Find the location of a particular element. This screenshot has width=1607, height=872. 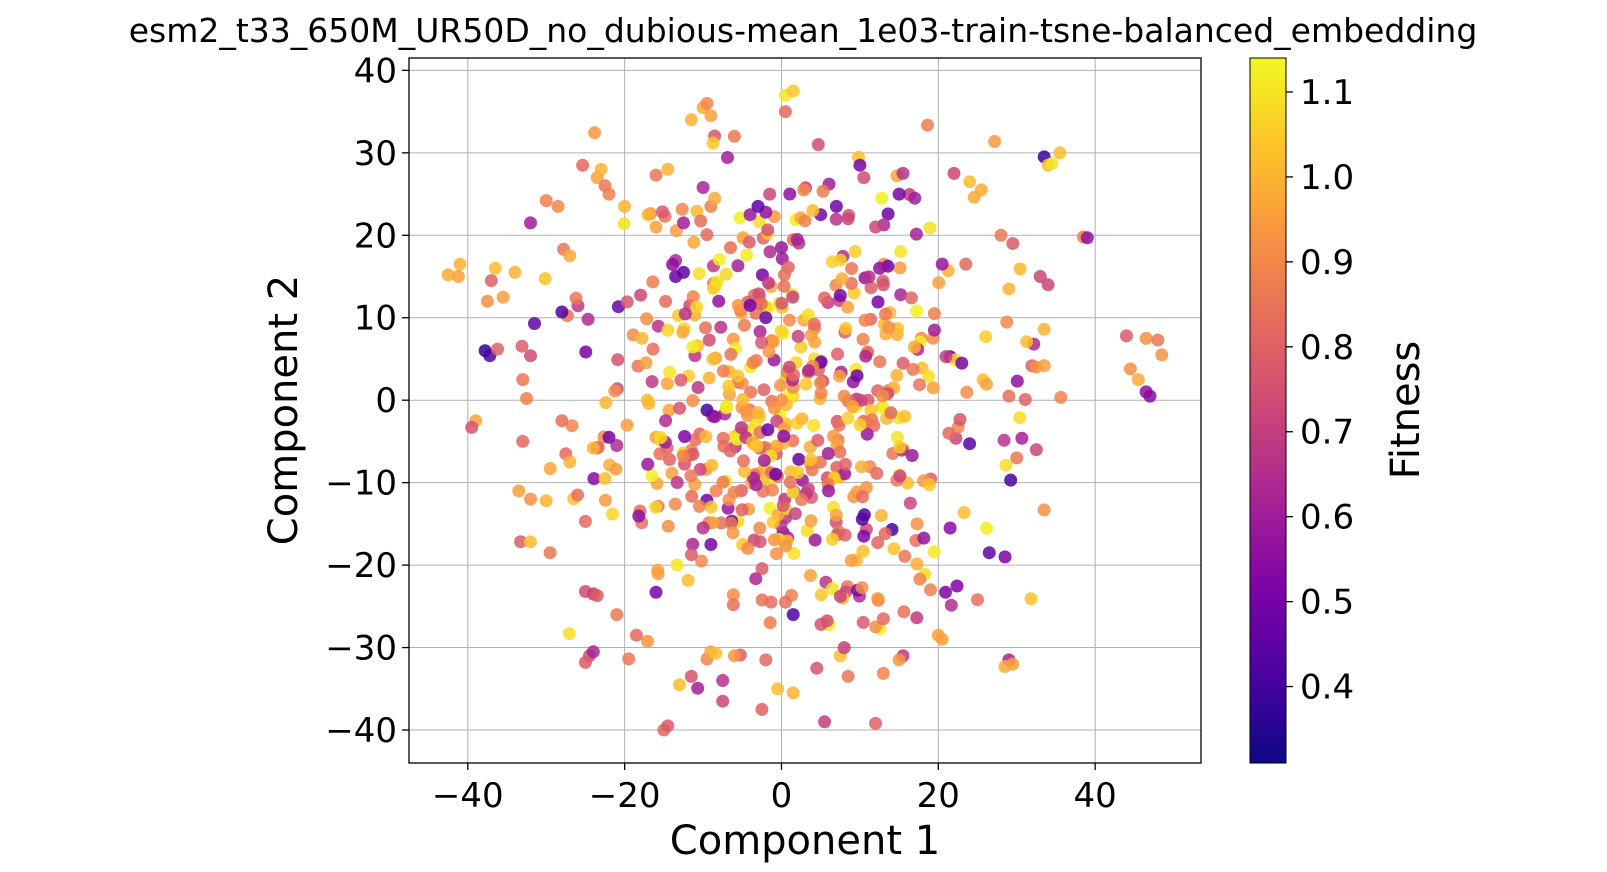

y-tick-label: −30 is located at coordinates (361, 649).